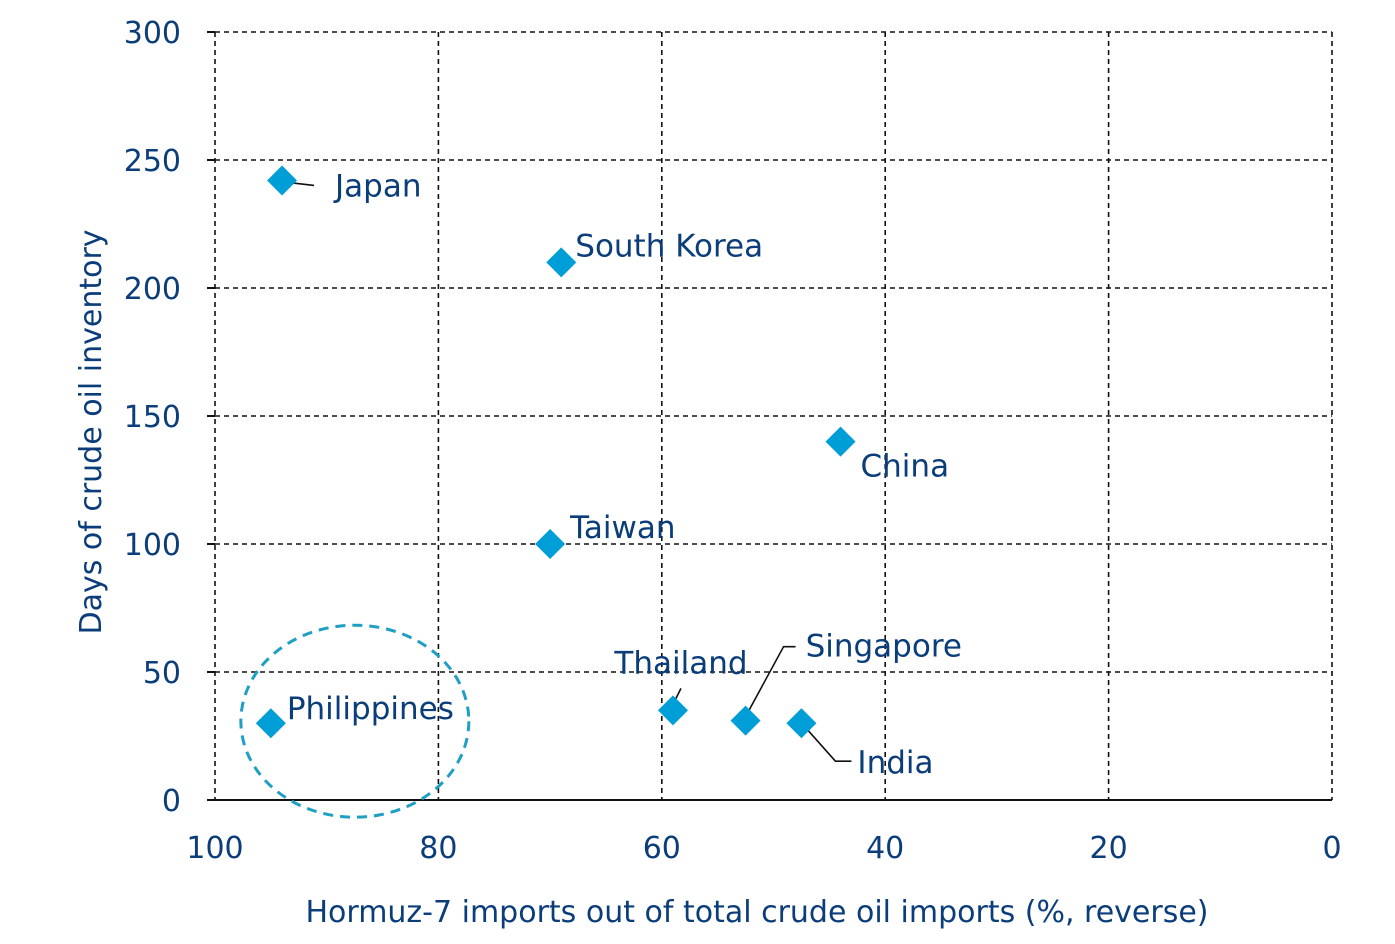 The height and width of the screenshot is (944, 1395). What do you see at coordinates (152, 33) in the screenshot?
I see `y-tick-label: 300` at bounding box center [152, 33].